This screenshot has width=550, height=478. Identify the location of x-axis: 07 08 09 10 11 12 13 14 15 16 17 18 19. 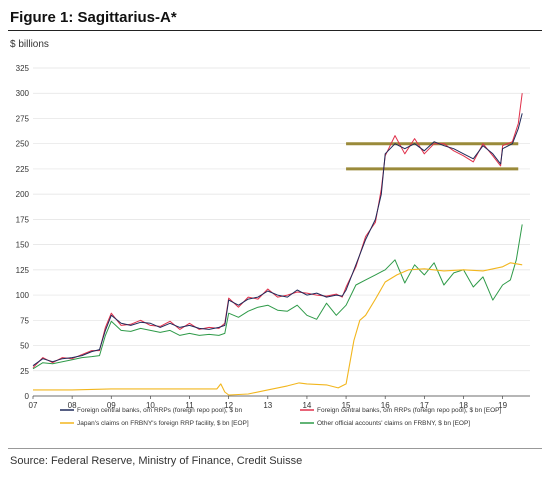
(279, 402).